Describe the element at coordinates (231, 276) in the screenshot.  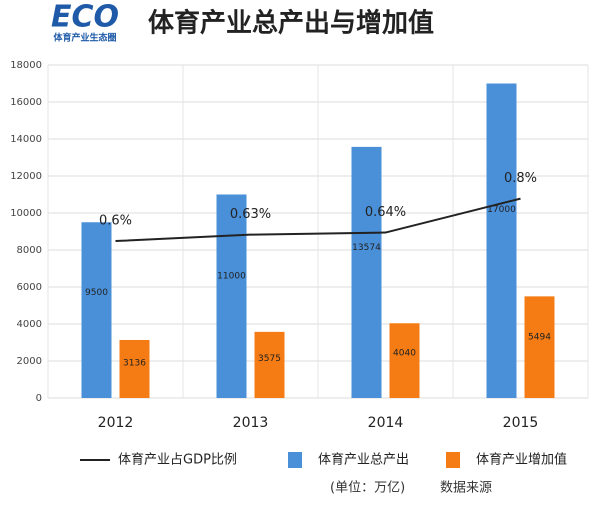
I see `bar-value-label: 11000` at that location.